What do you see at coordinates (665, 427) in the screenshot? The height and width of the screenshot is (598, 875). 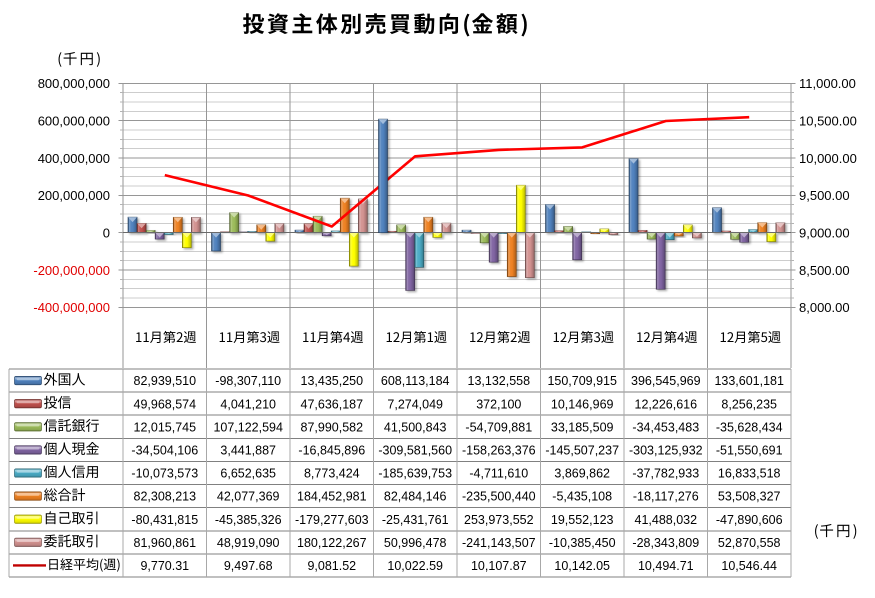 I see `svg-text: -34,453,483` at bounding box center [665, 427].